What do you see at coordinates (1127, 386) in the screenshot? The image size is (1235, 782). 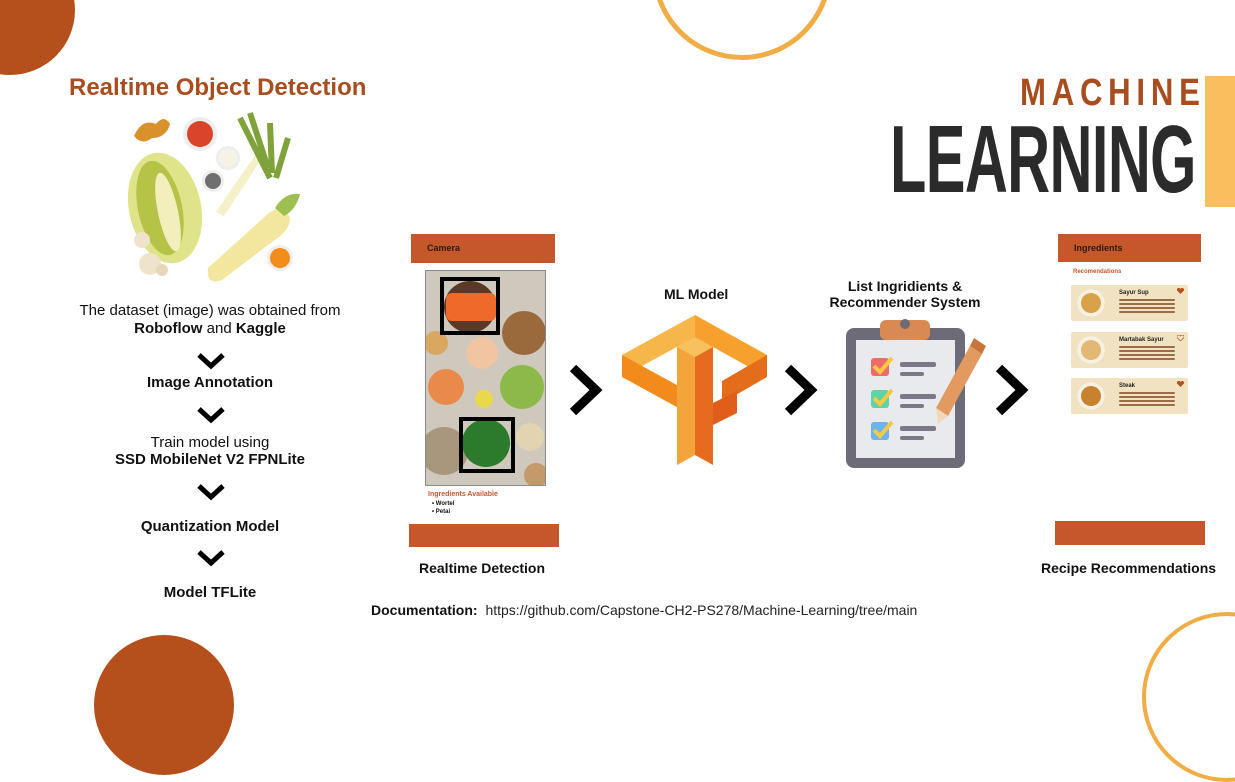 I see `recipe-title: Steak` at bounding box center [1127, 386].